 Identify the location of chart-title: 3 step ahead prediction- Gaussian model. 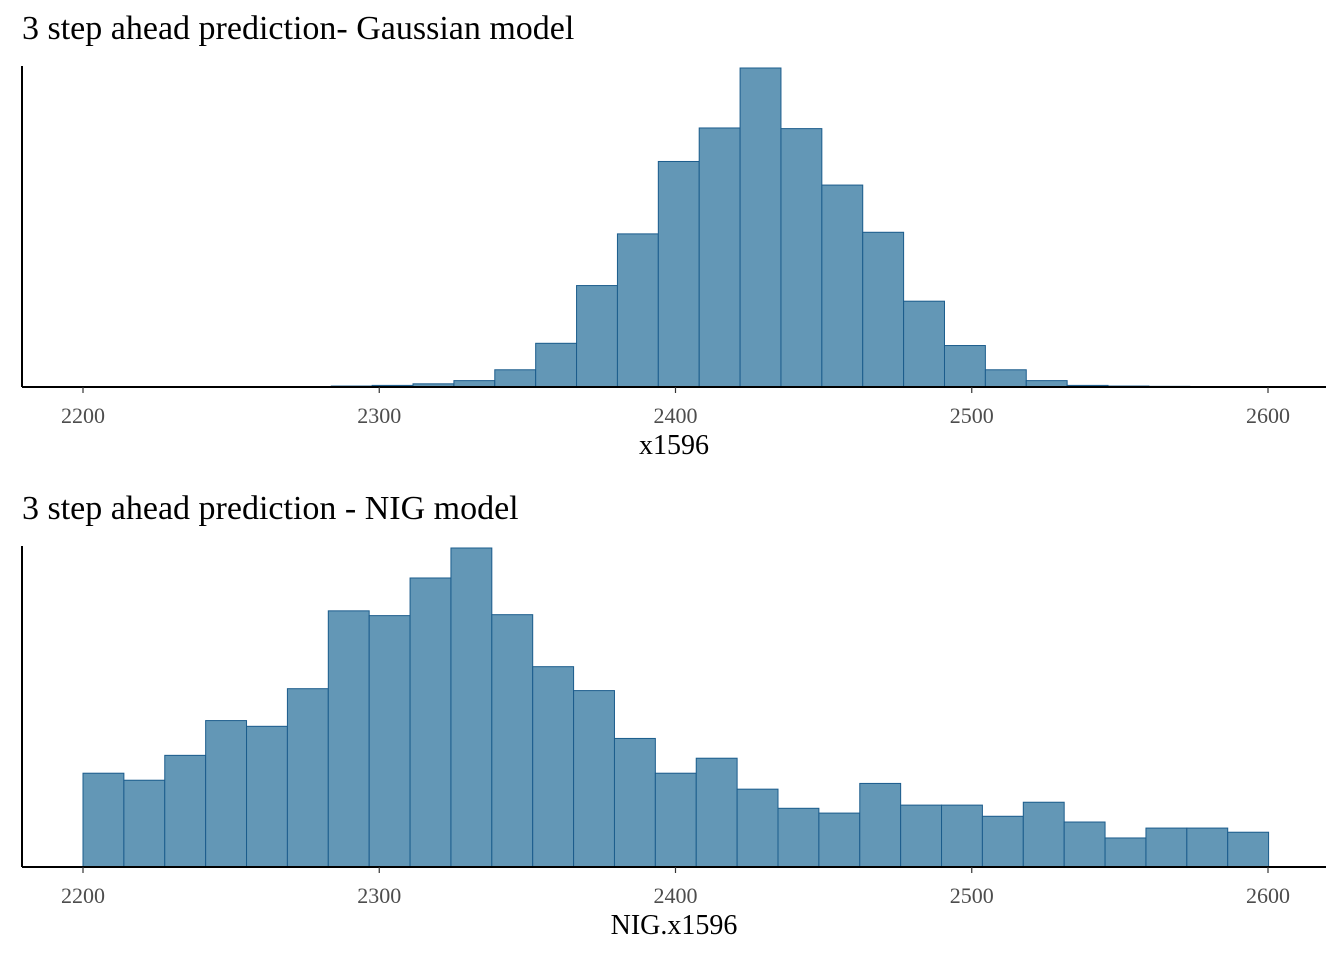
(298, 28).